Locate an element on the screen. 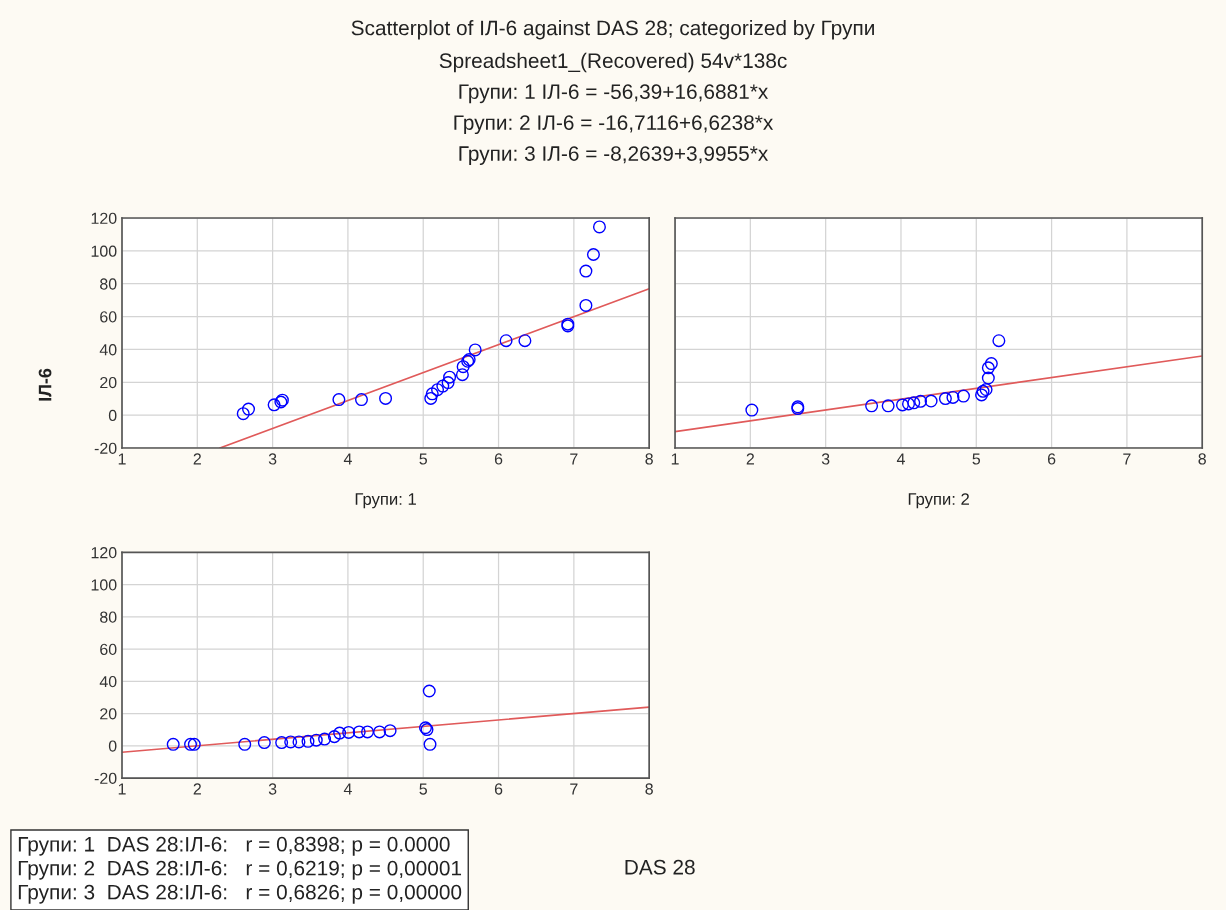  text: Групи: 1 ІЛ-6 = -56,39+16,6881*x is located at coordinates (614, 94).